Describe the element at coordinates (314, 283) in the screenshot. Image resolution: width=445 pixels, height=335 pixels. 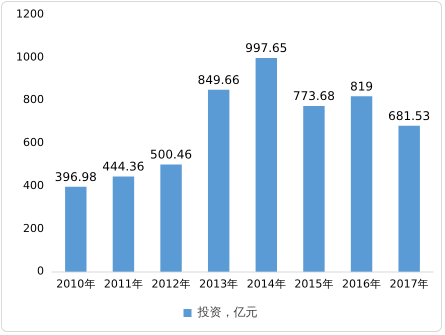
I see `x-tick-label: 2015年` at that location.